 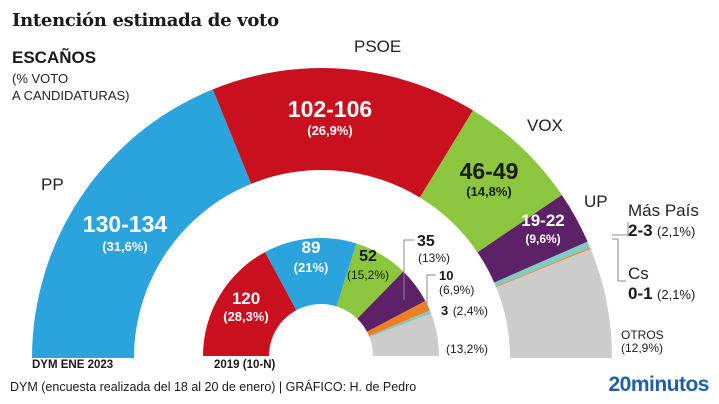 What do you see at coordinates (554, 303) in the screenshot?
I see `outer-segment-otros` at bounding box center [554, 303].